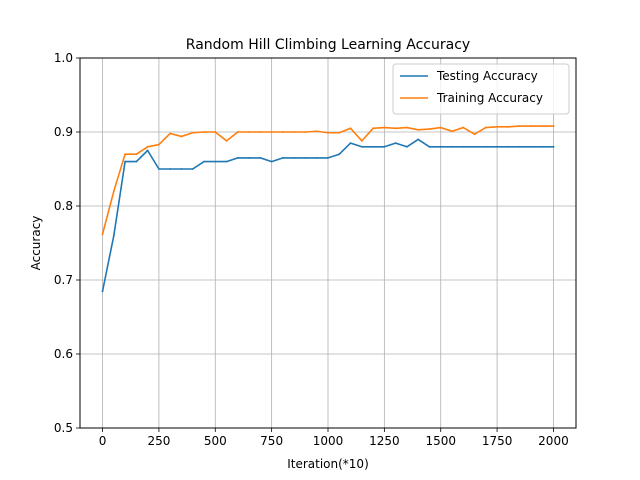  Describe the element at coordinates (440, 441) in the screenshot. I see `x-tick-label: 1500` at that location.